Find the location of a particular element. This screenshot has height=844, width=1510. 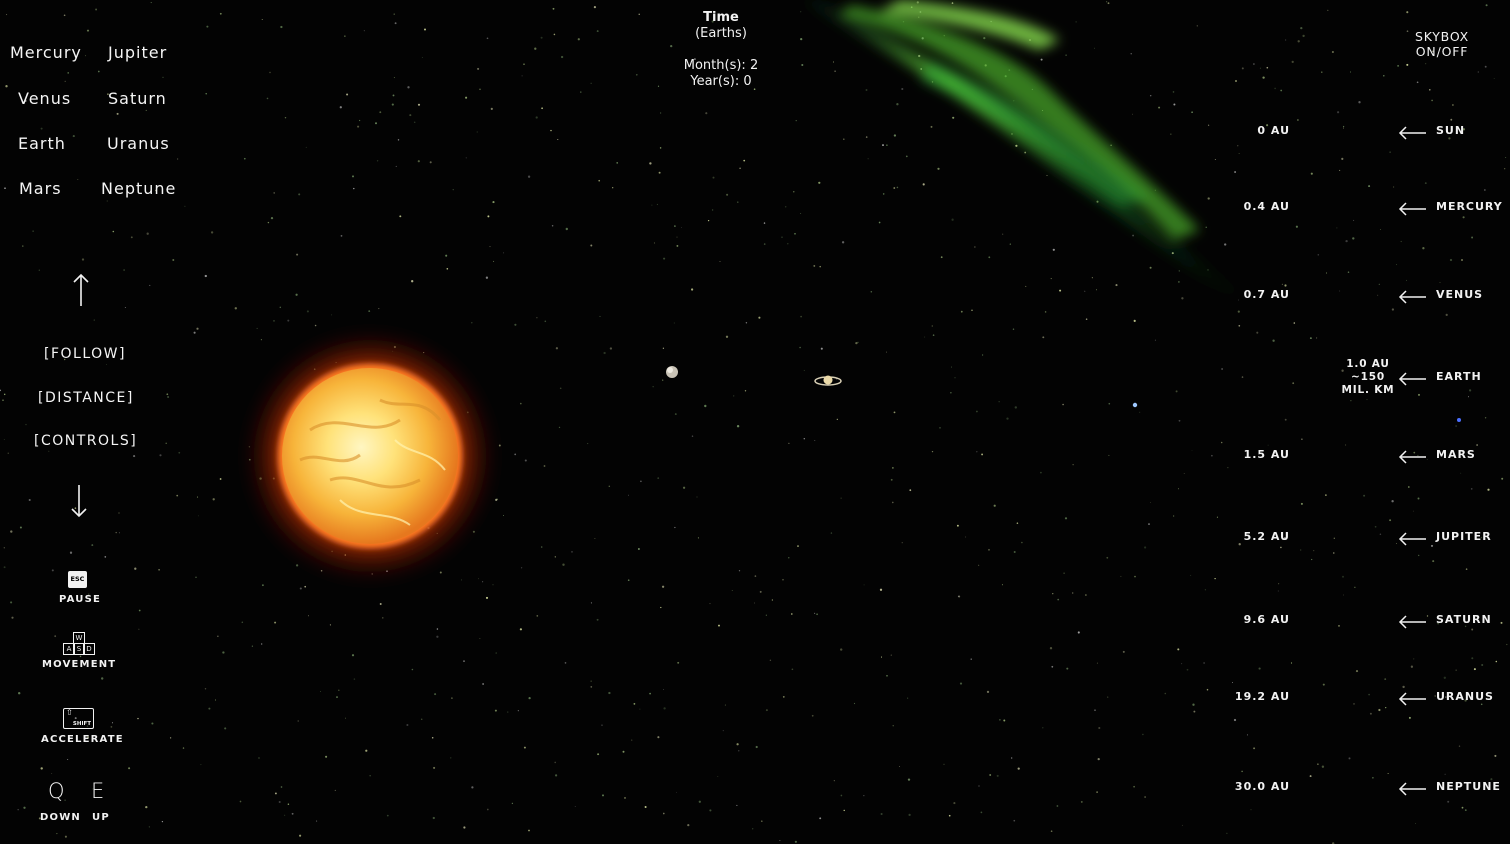

neptune-planet is located at coordinates (1459, 420).